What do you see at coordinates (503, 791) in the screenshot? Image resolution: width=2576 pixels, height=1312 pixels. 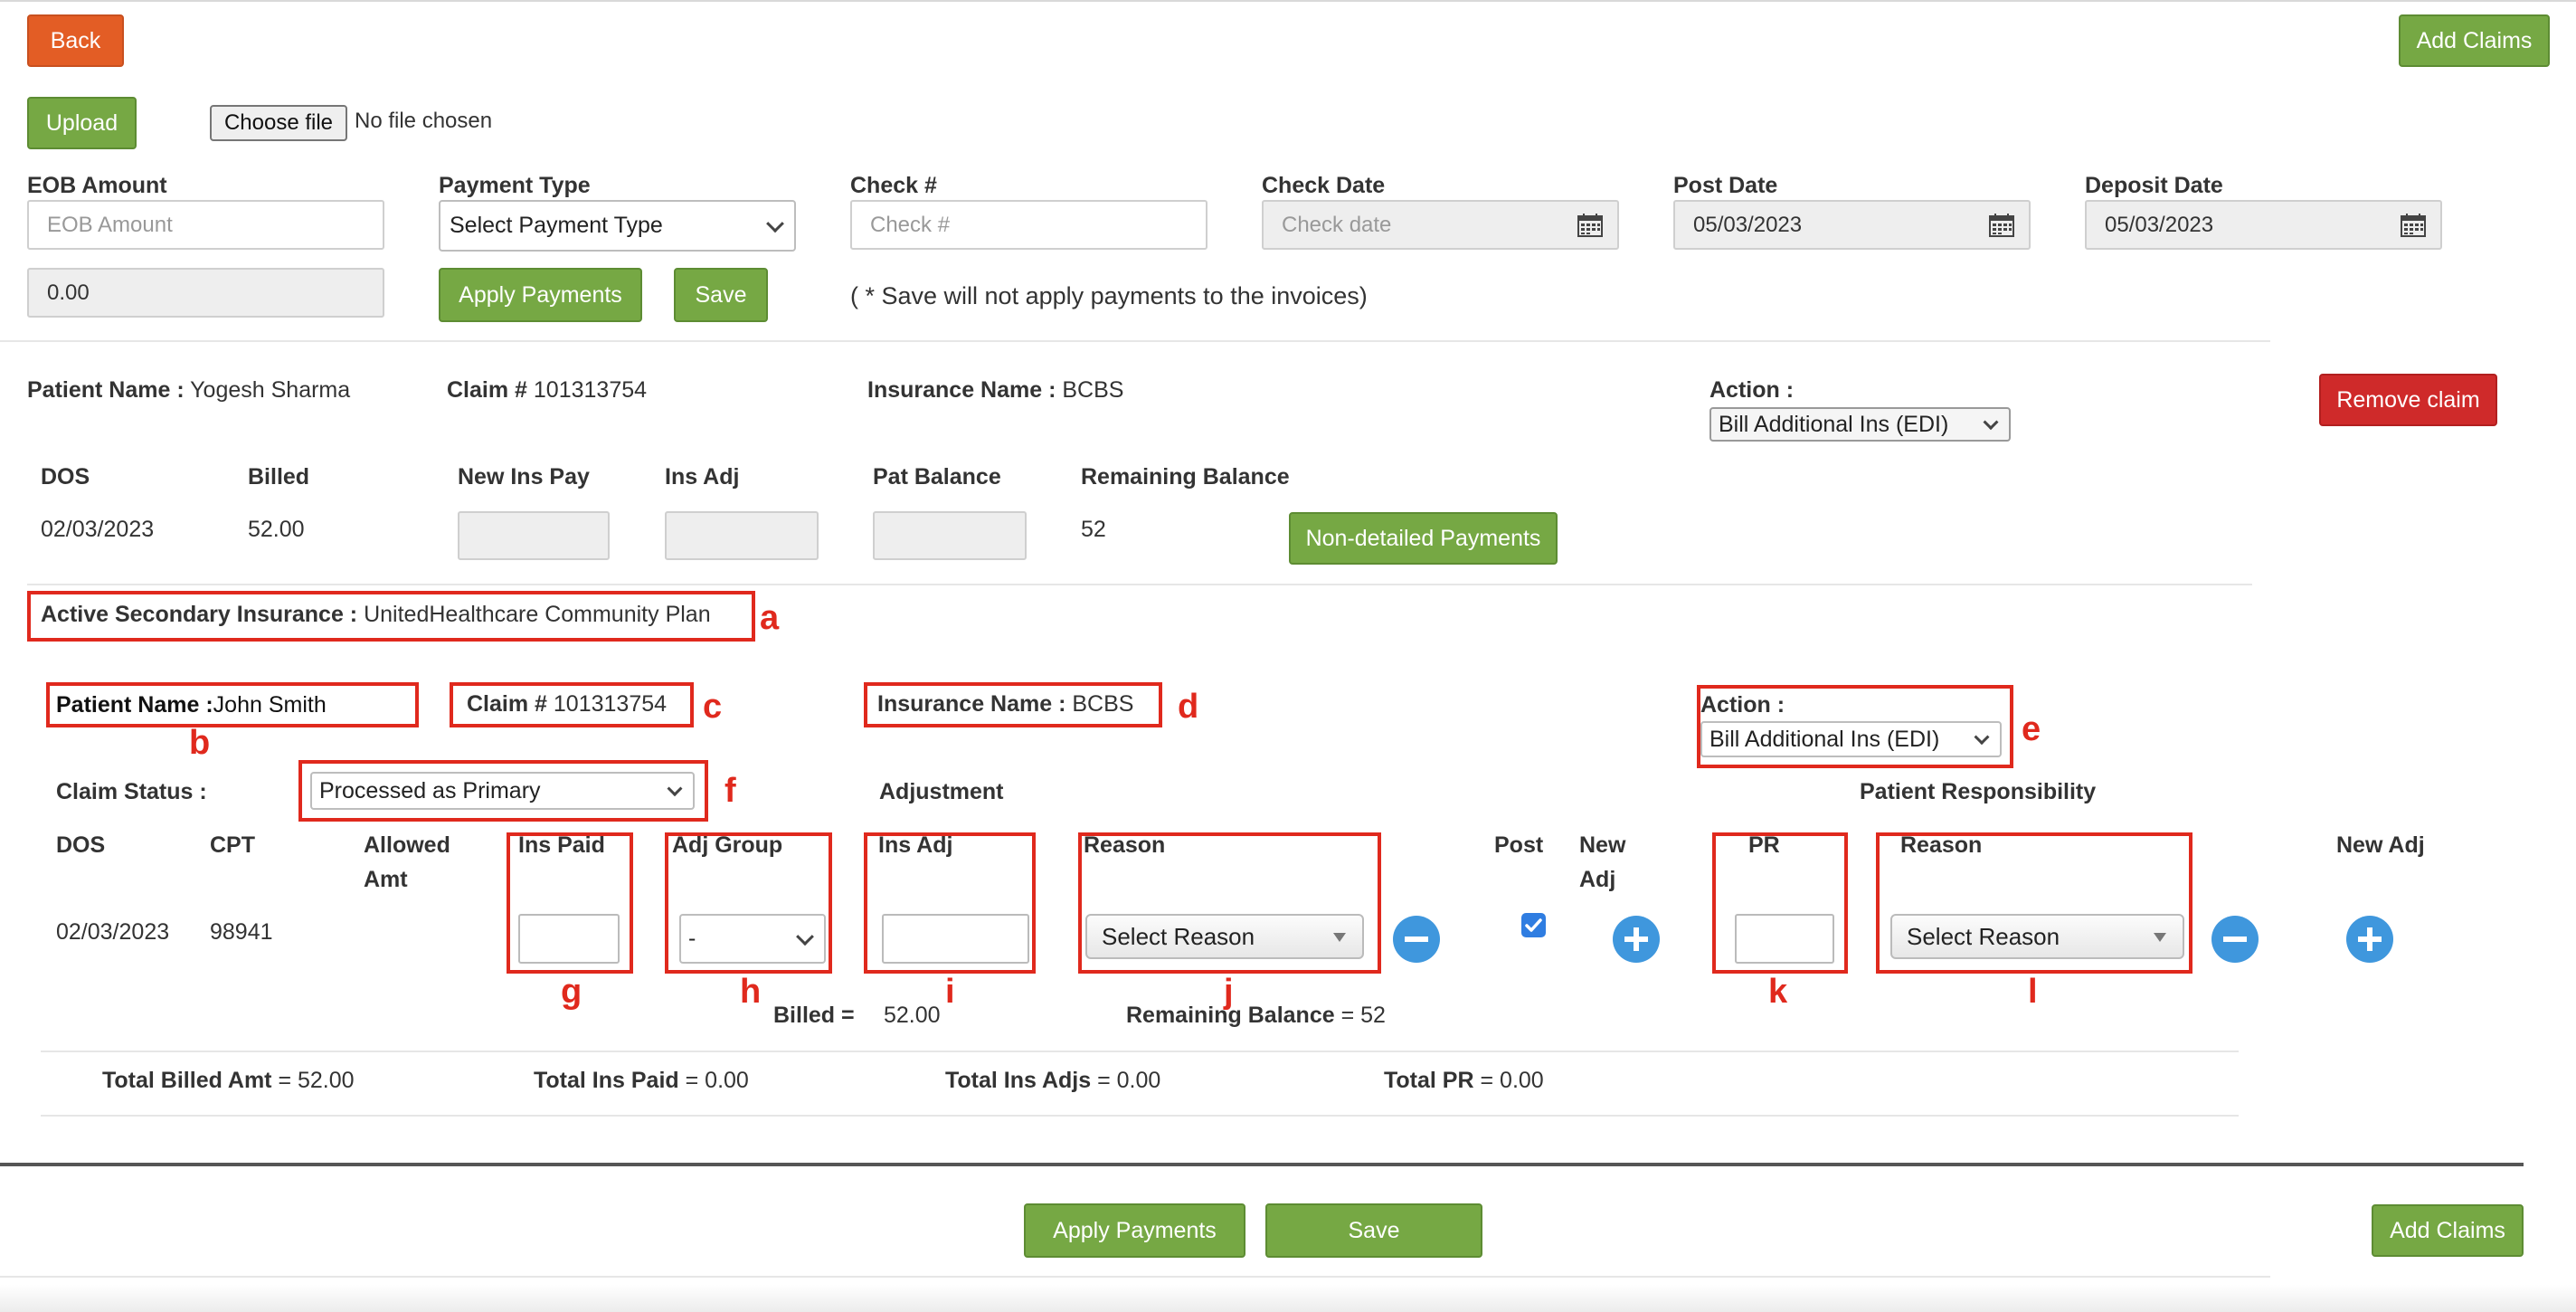 I see `claim-status-select: Processed as Primary` at bounding box center [503, 791].